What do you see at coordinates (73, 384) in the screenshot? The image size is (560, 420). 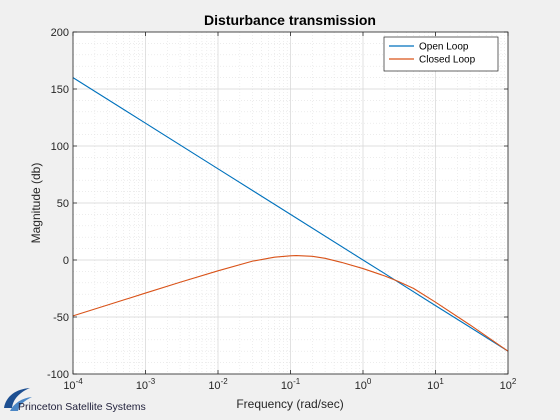 I see `x-tick-label: 10⁻⁴` at bounding box center [73, 384].